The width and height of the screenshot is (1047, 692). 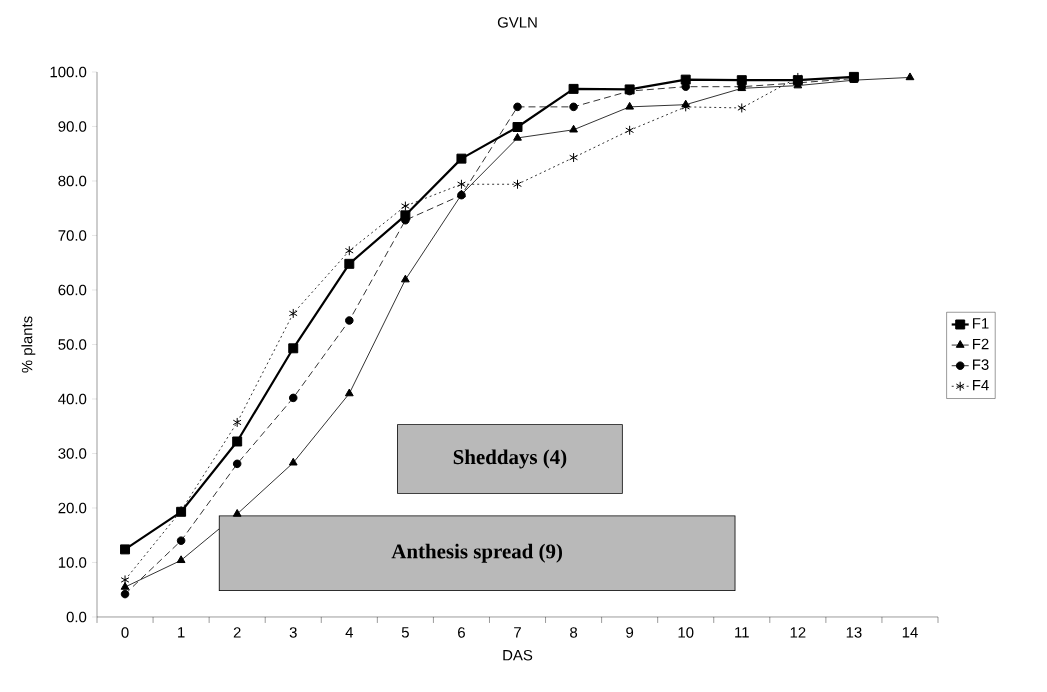 I want to click on x-tick-label: 9, so click(x=630, y=632).